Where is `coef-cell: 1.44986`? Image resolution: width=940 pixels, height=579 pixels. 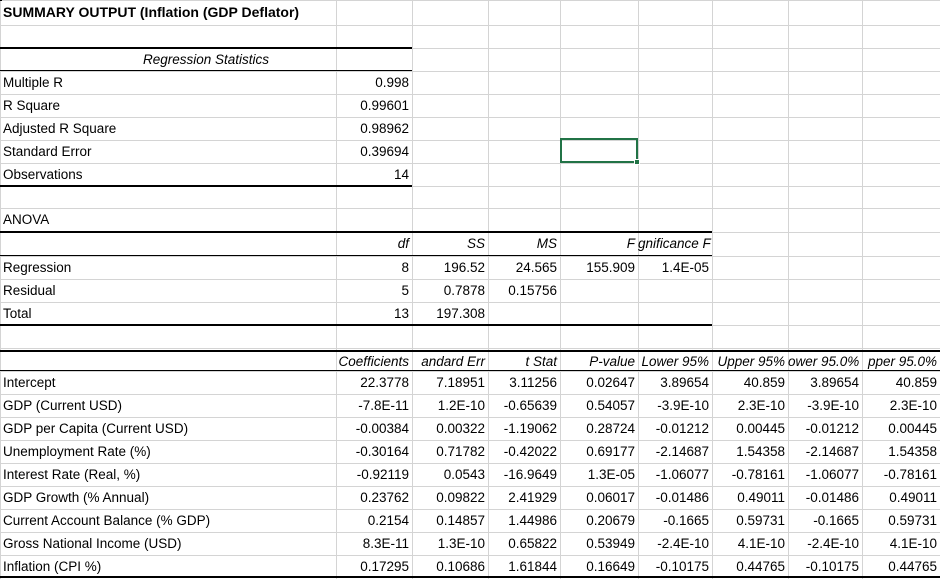
coef-cell: 1.44986 is located at coordinates (532, 520).